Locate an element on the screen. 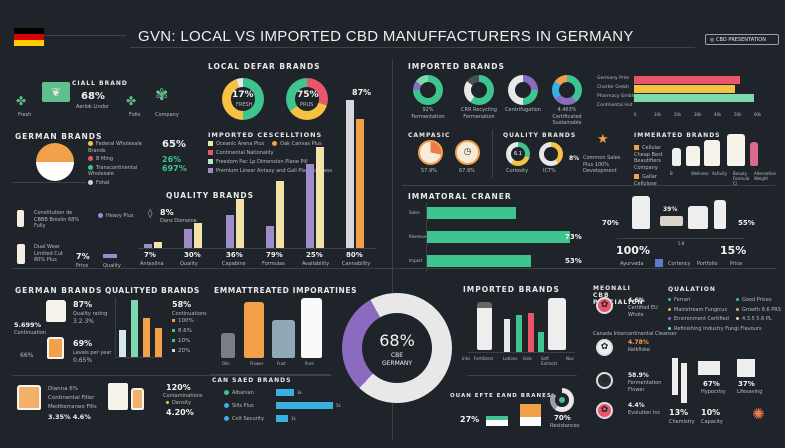 The width and height of the screenshot is (785, 448). note-line: 3.35% 4.6% is located at coordinates (69, 417).